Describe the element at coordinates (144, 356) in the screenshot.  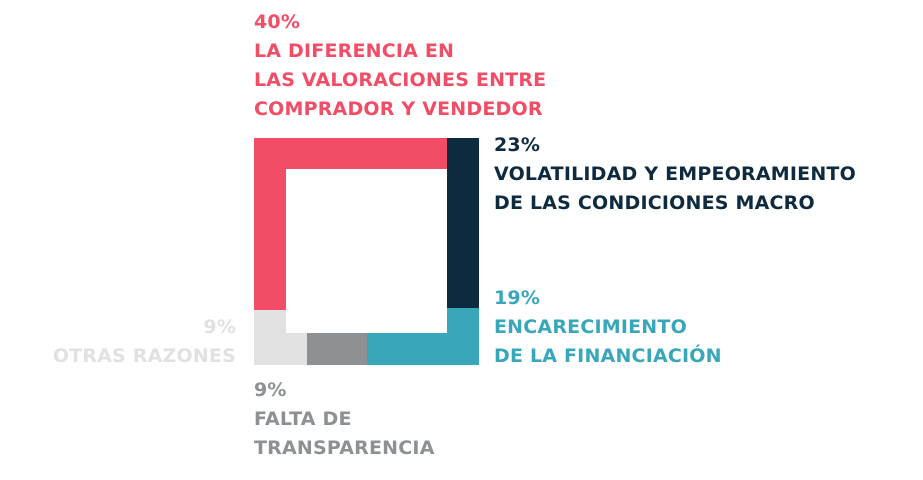
I see `category-label-line: OTRAS RAZONES` at that location.